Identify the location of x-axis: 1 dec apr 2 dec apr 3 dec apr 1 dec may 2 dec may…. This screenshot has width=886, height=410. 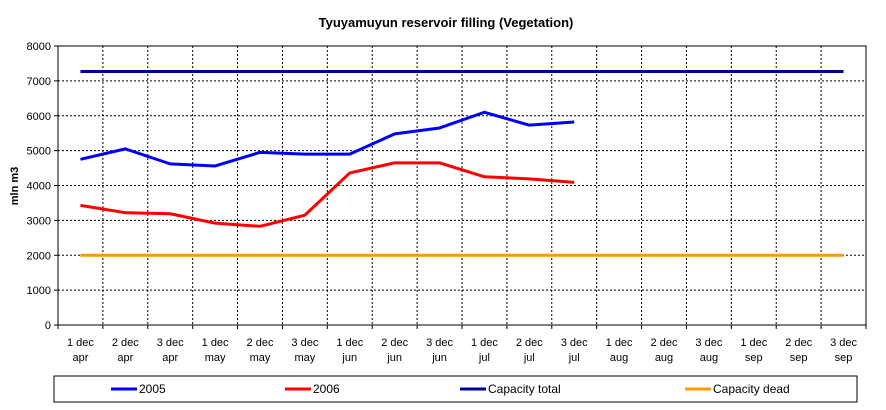
(462, 344).